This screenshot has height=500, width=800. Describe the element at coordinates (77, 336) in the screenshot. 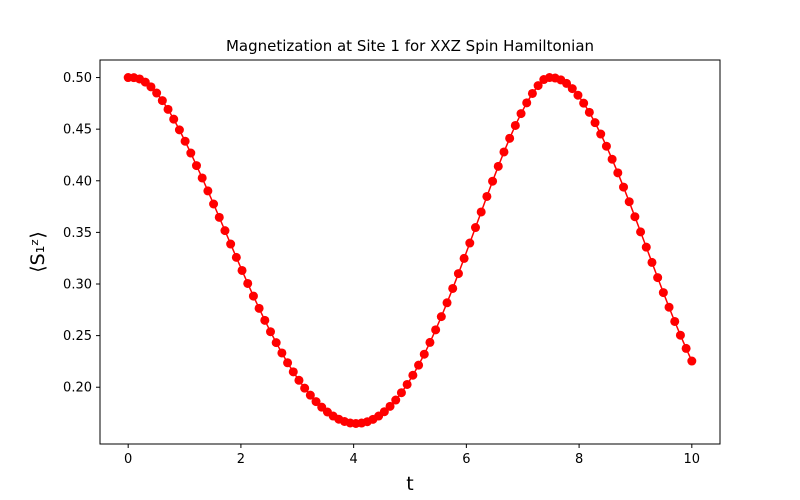

I see `y-tick-label: 0.25` at that location.